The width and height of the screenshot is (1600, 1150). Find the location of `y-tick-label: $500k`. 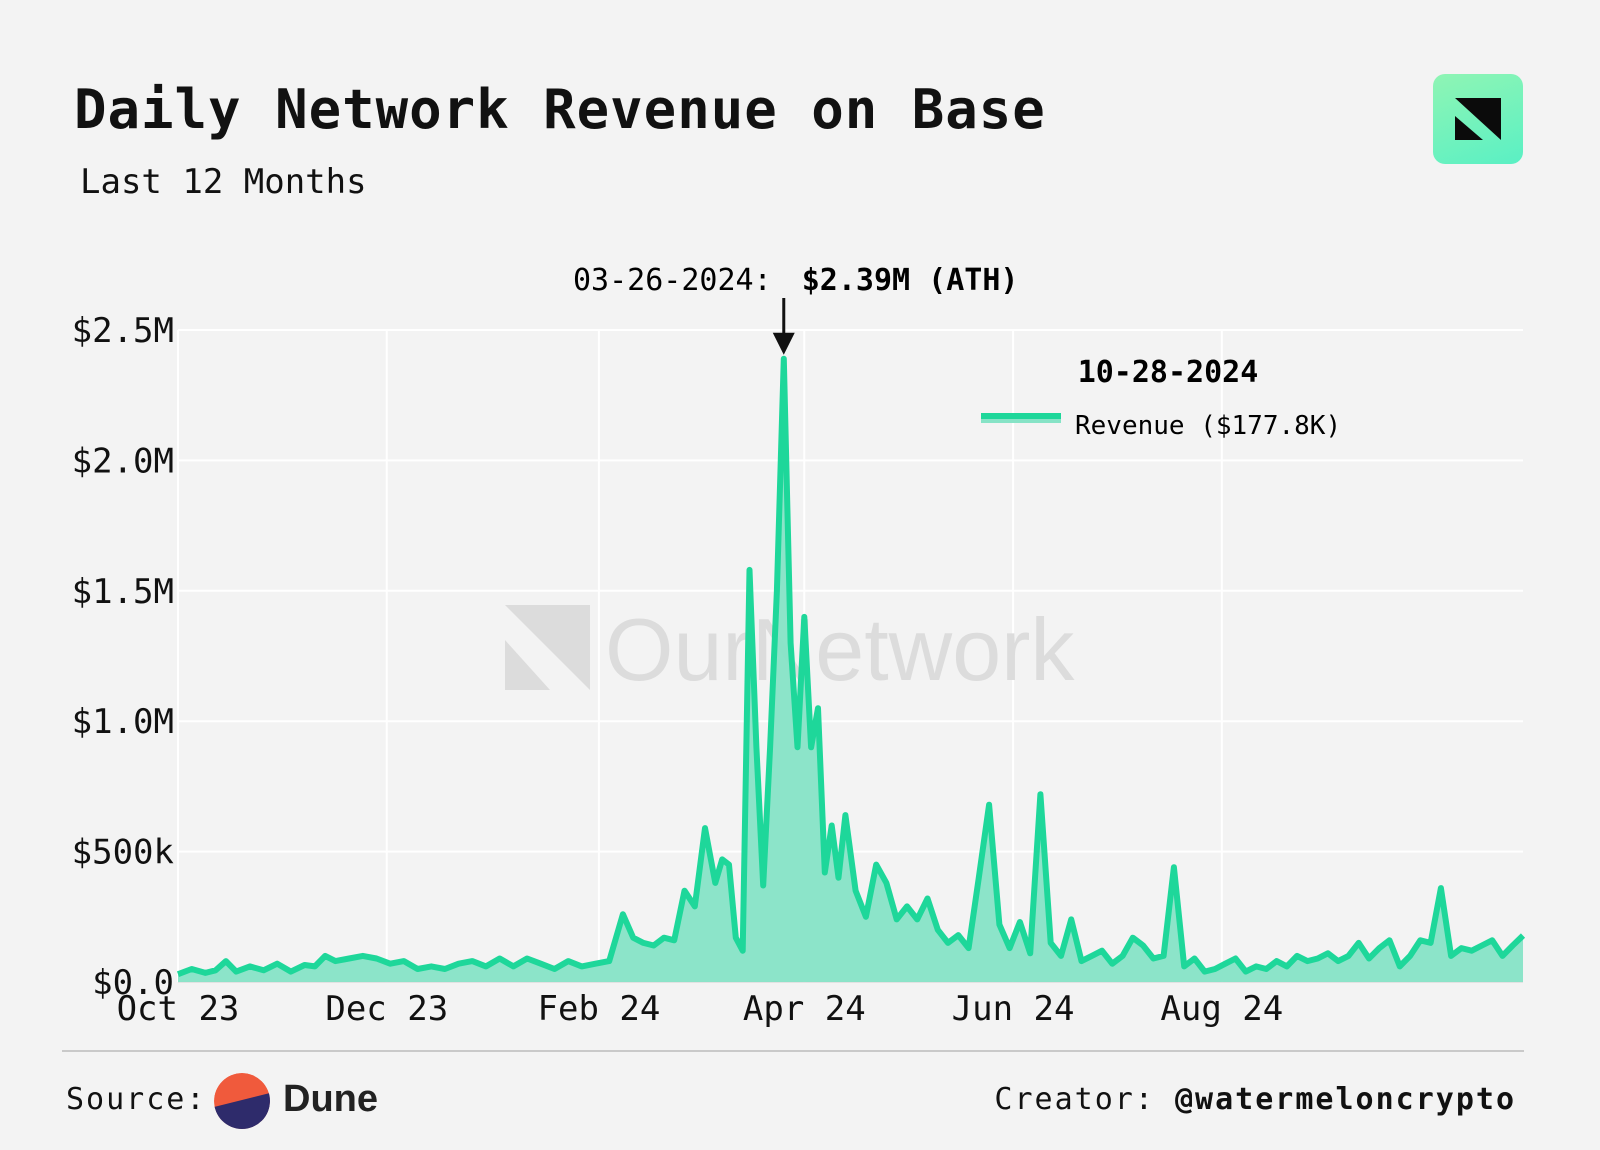

y-tick-label: $500k is located at coordinates (123, 853).